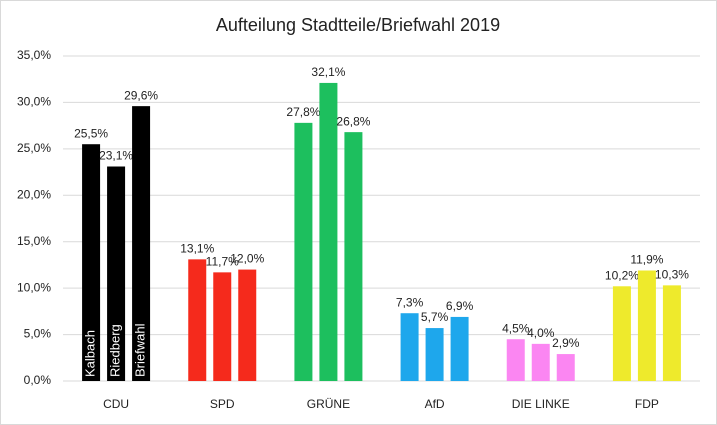 This screenshot has height=425, width=717. I want to click on y-tick-label: 10,0%, so click(34, 287).